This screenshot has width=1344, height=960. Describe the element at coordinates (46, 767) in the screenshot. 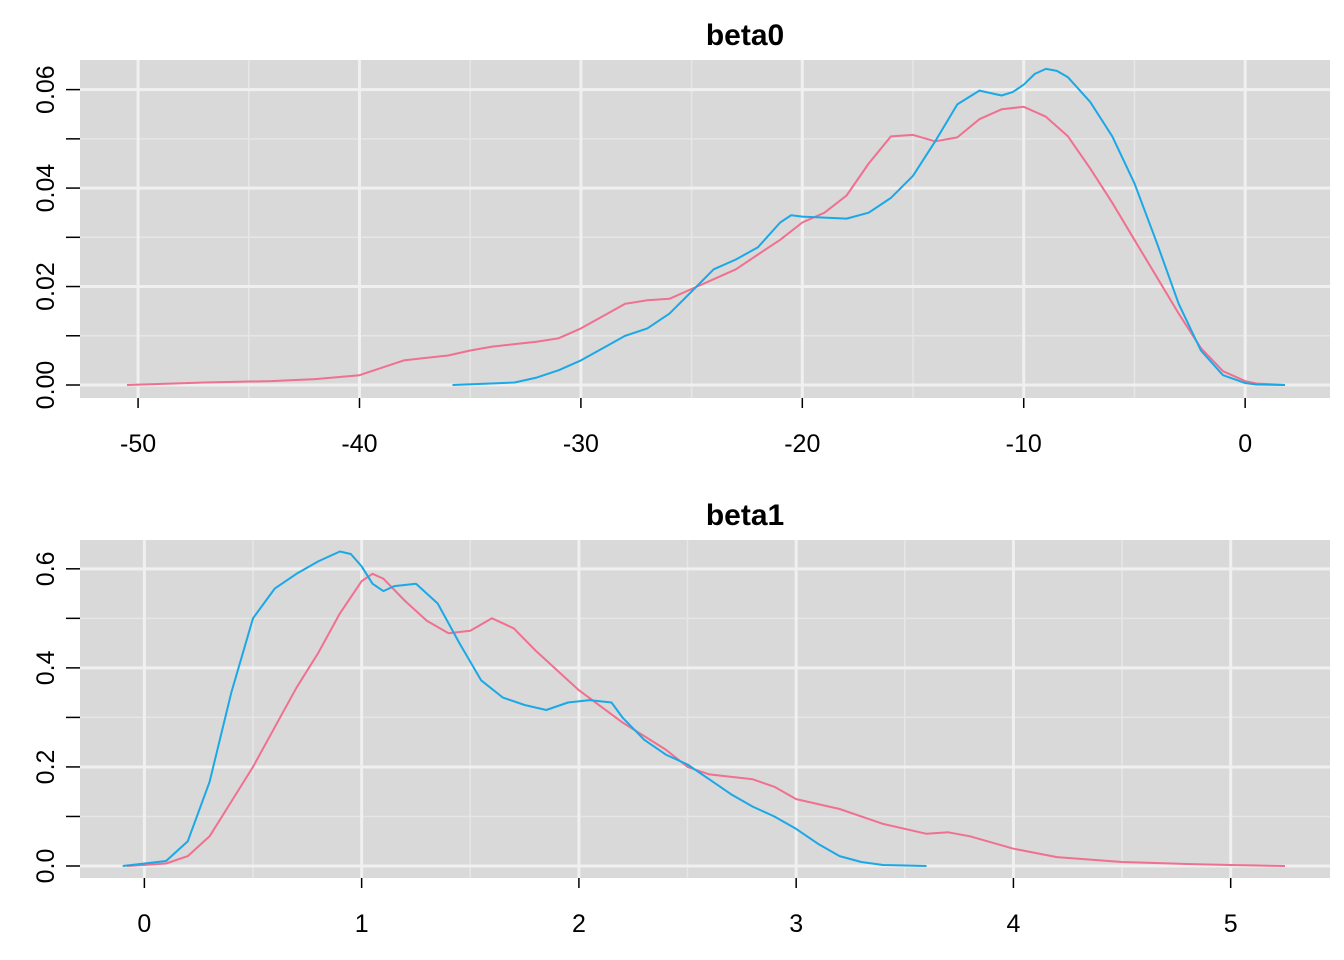

I see `y-tick-label: 0.2` at that location.